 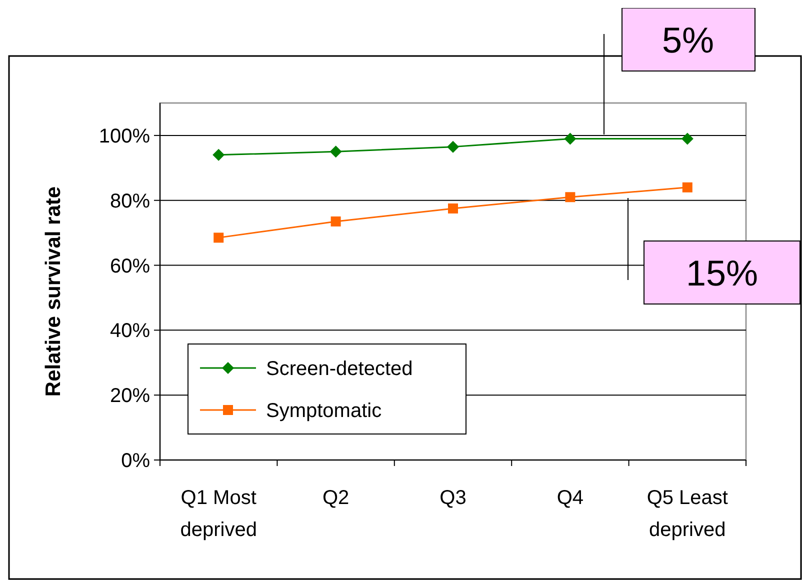 What do you see at coordinates (339, 369) in the screenshot?
I see `legend-label: Screen-detected` at bounding box center [339, 369].